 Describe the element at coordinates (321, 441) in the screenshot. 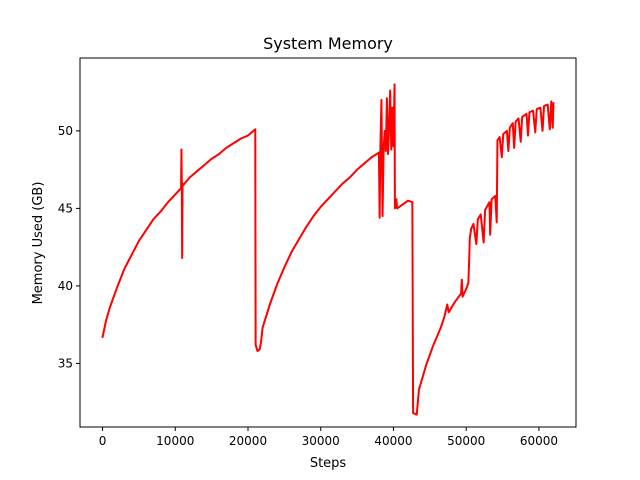

I see `x-tick-label: 30000` at that location.